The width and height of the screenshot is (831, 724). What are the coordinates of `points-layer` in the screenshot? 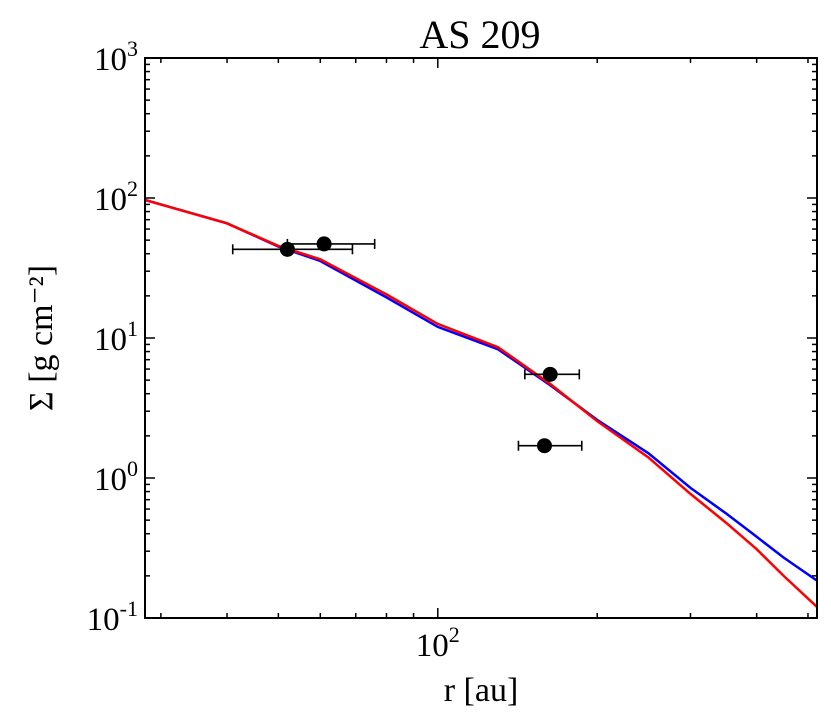 It's located at (407, 345).